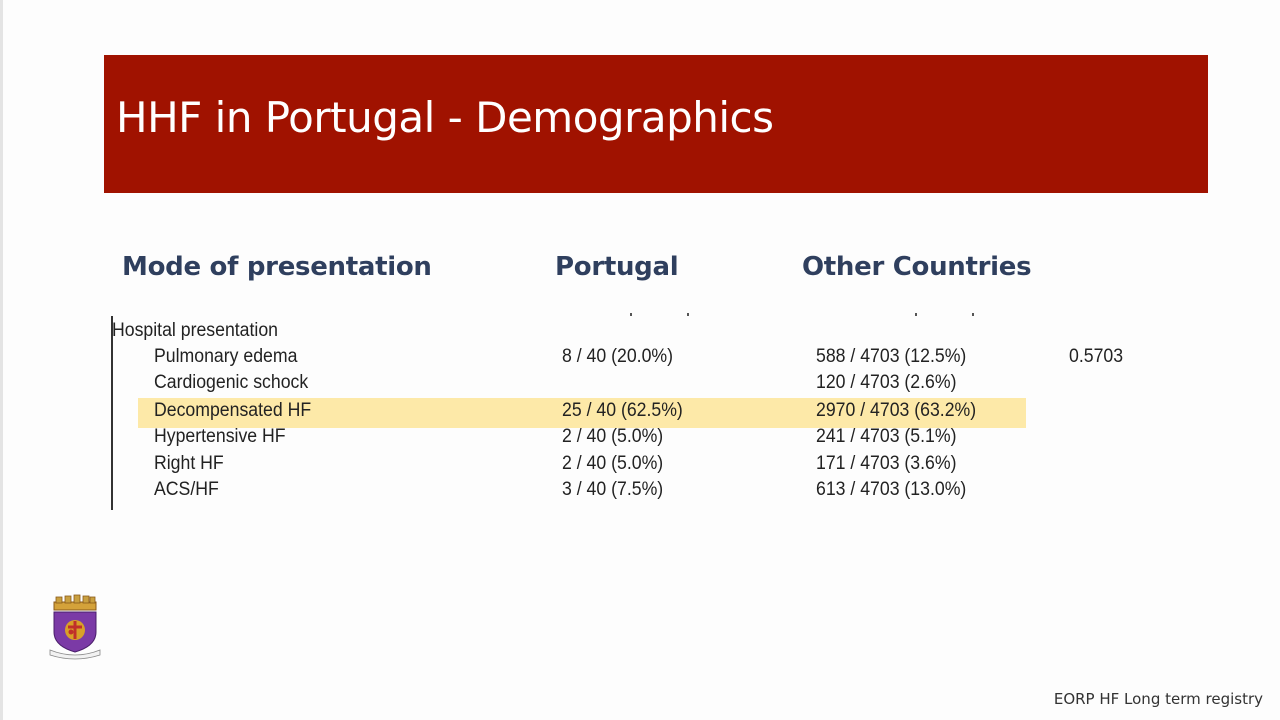 This screenshot has height=720, width=1280. Describe the element at coordinates (617, 356) in the screenshot. I see `portugal-value: 8 / 40 (20.0%)` at that location.